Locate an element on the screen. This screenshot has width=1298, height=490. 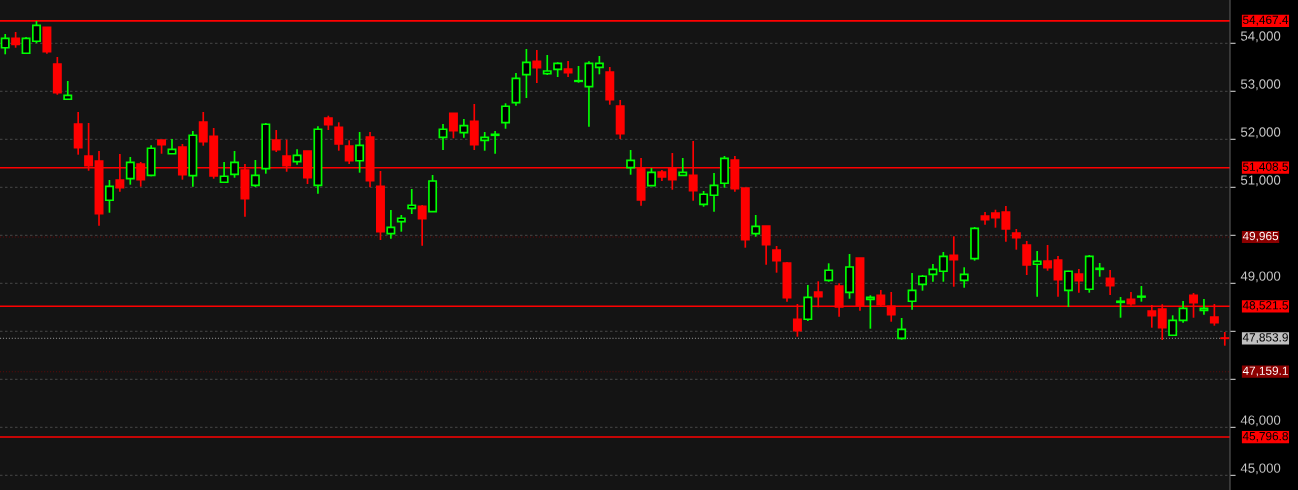
ref-line-label: 45,796.8 is located at coordinates (1265, 436).